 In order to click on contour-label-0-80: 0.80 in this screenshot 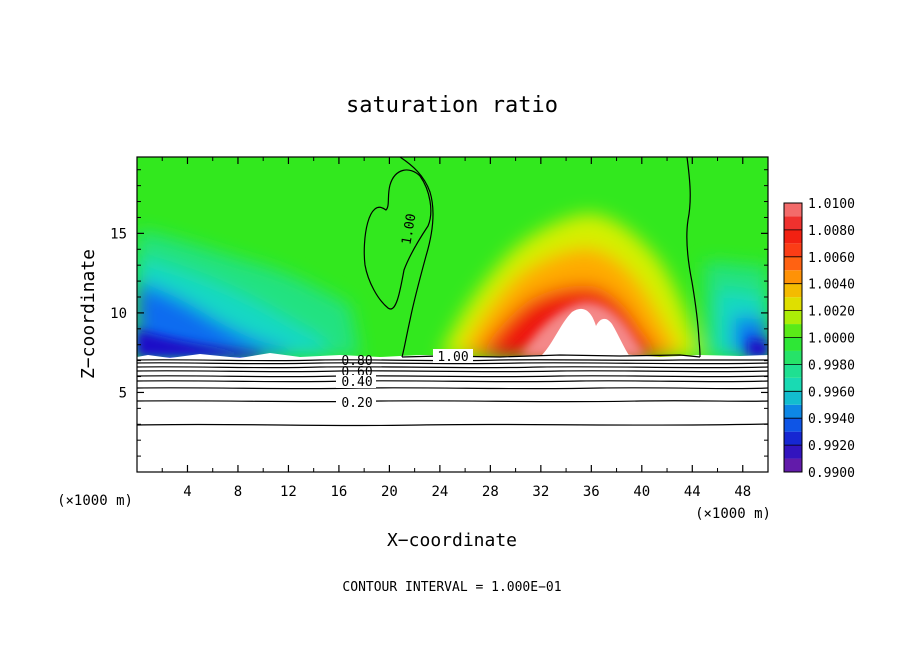, I will do `click(356, 361)`.